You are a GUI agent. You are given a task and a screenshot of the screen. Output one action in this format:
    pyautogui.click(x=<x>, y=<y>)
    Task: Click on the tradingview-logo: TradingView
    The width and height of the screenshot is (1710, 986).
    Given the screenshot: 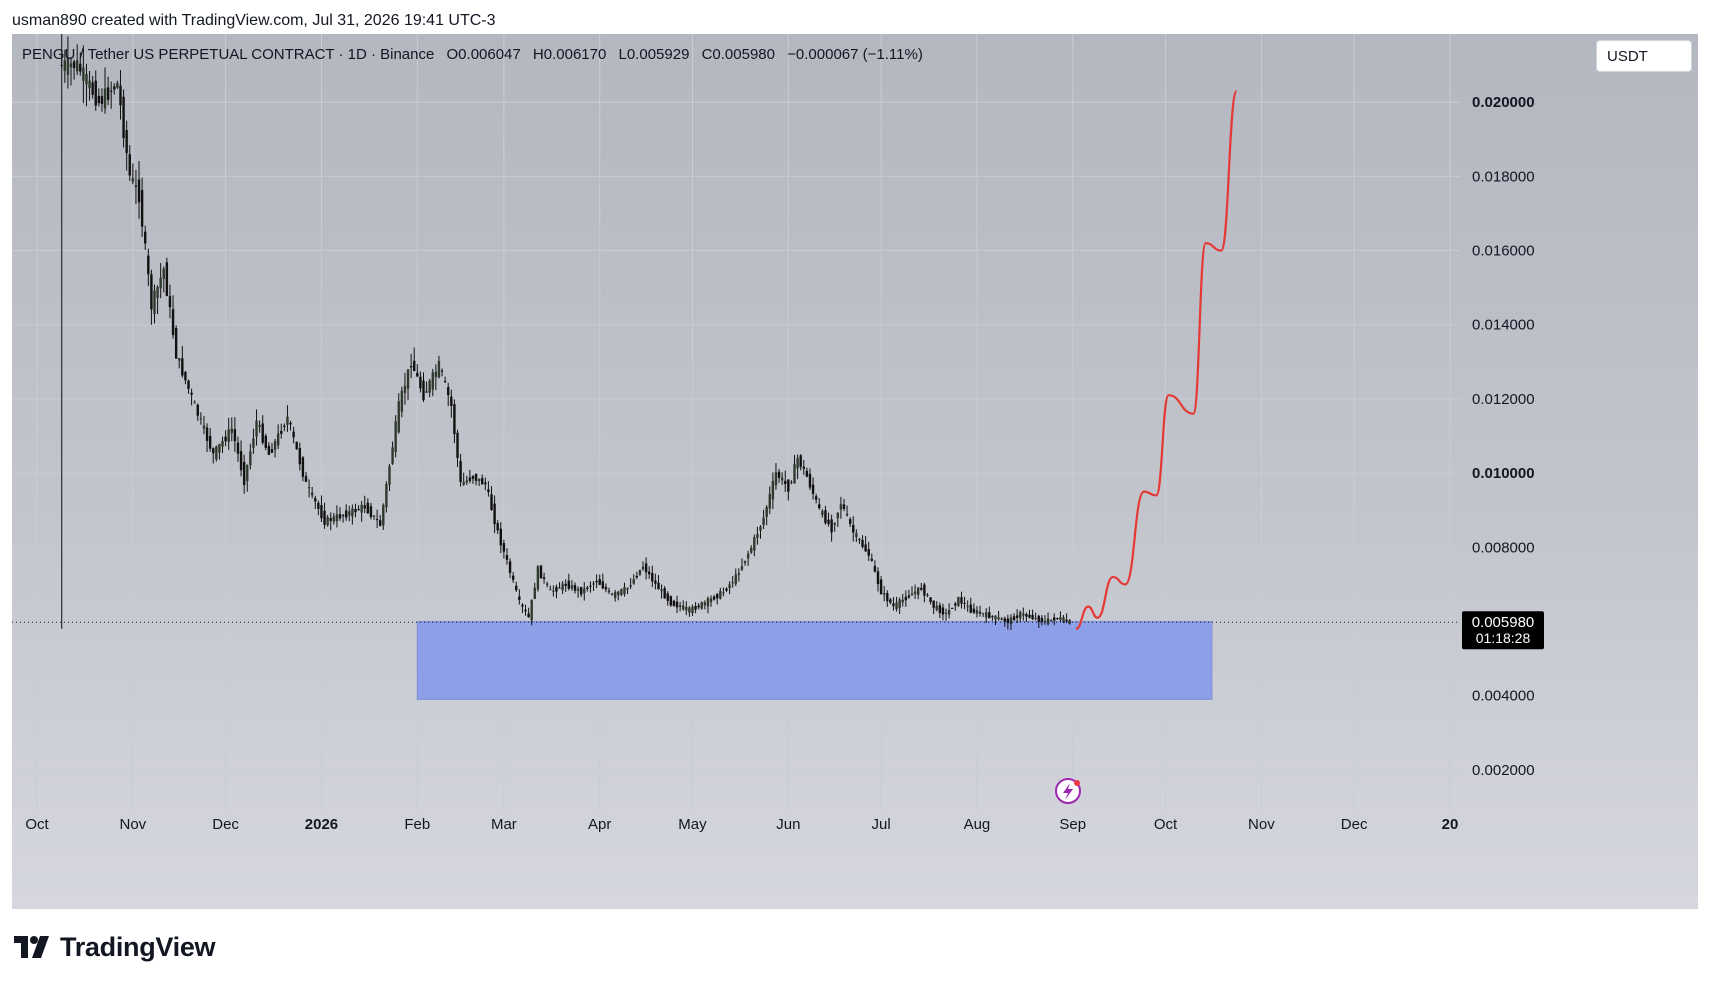 What is the action you would take?
    pyautogui.click(x=115, y=947)
    